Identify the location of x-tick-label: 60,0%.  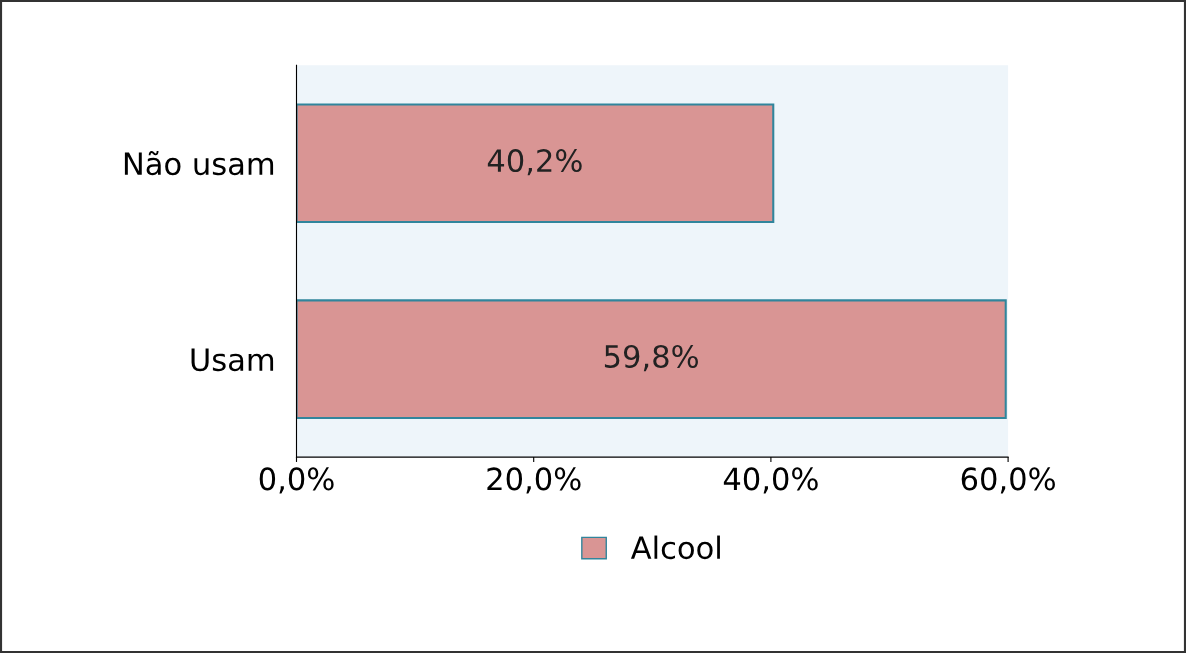
(1008, 480).